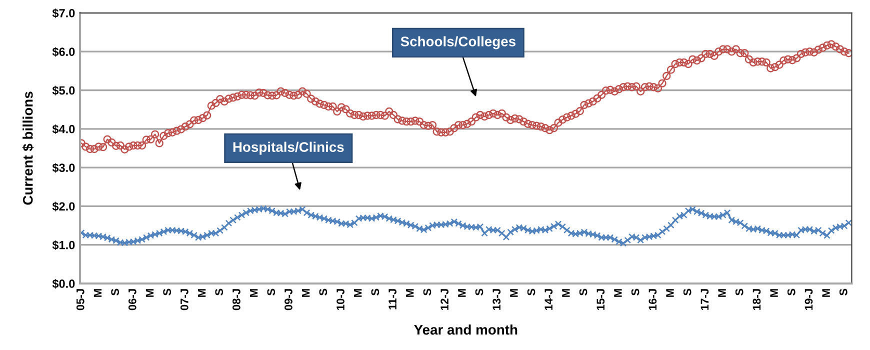 The width and height of the screenshot is (870, 350). I want to click on y-axis-title: Current $ billions, so click(28, 148).